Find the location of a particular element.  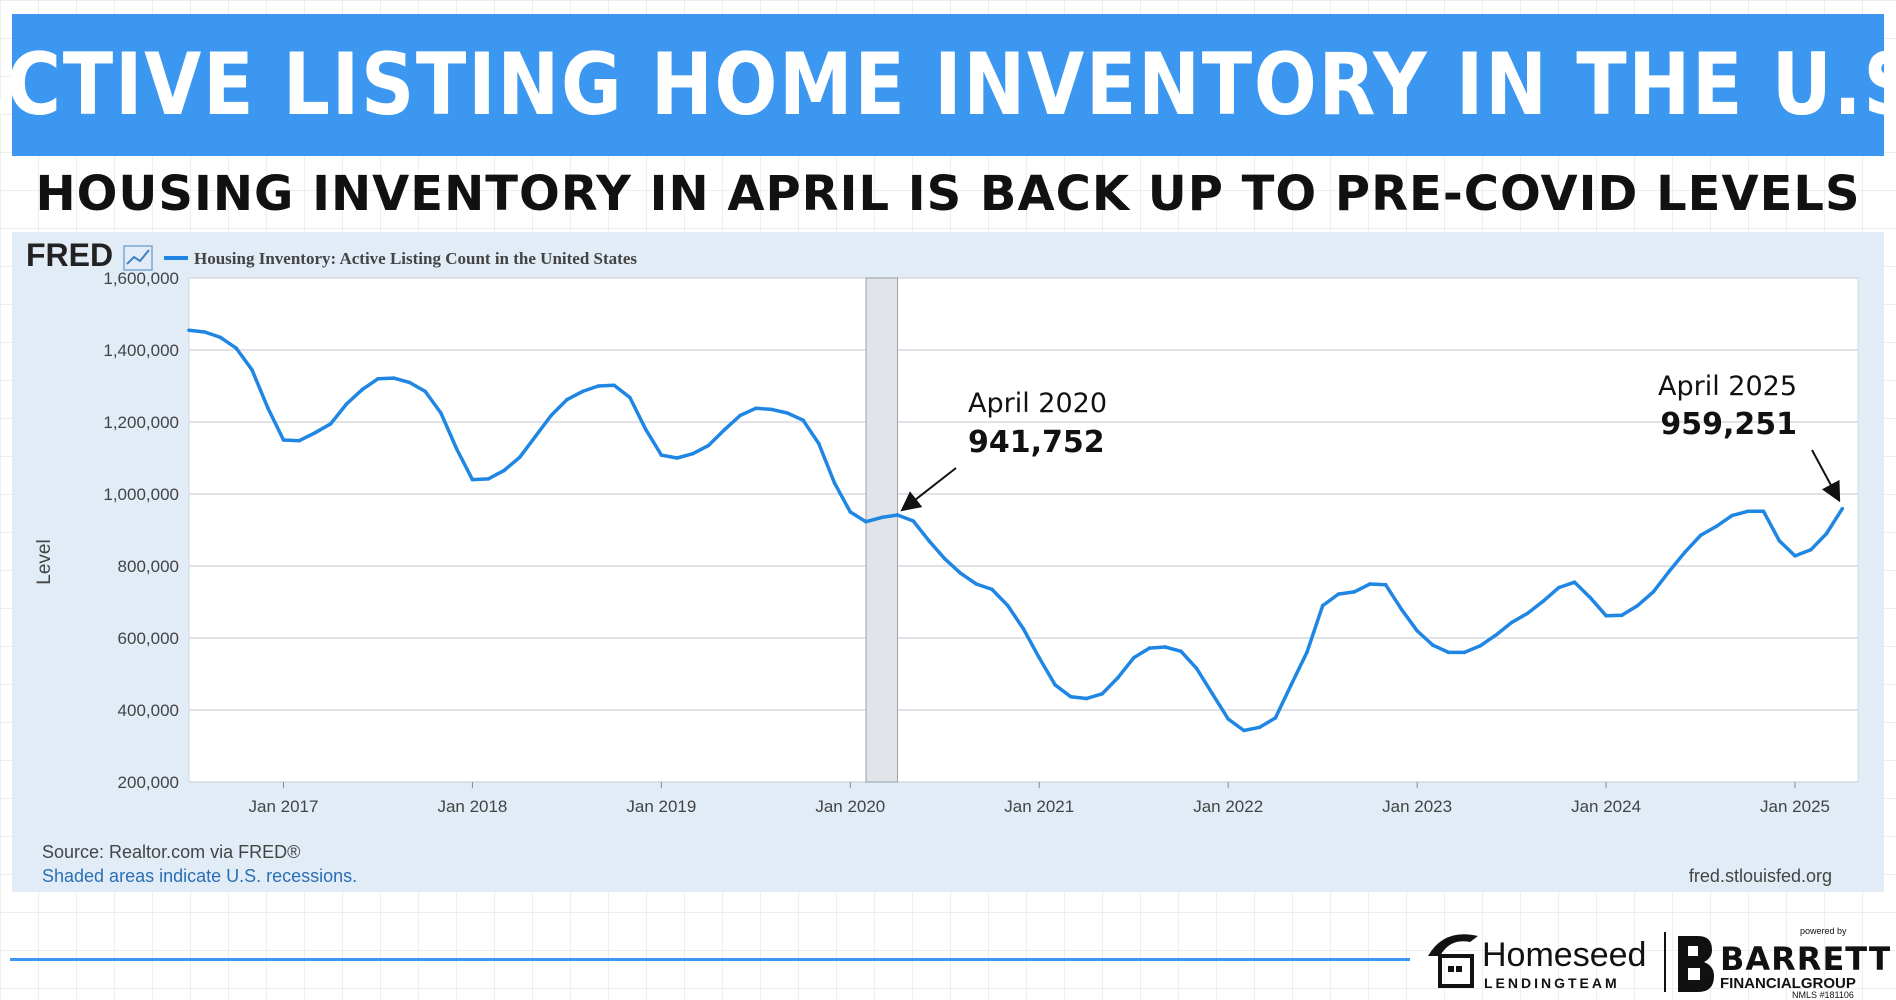

y-axis-label: Level is located at coordinates (44, 561).